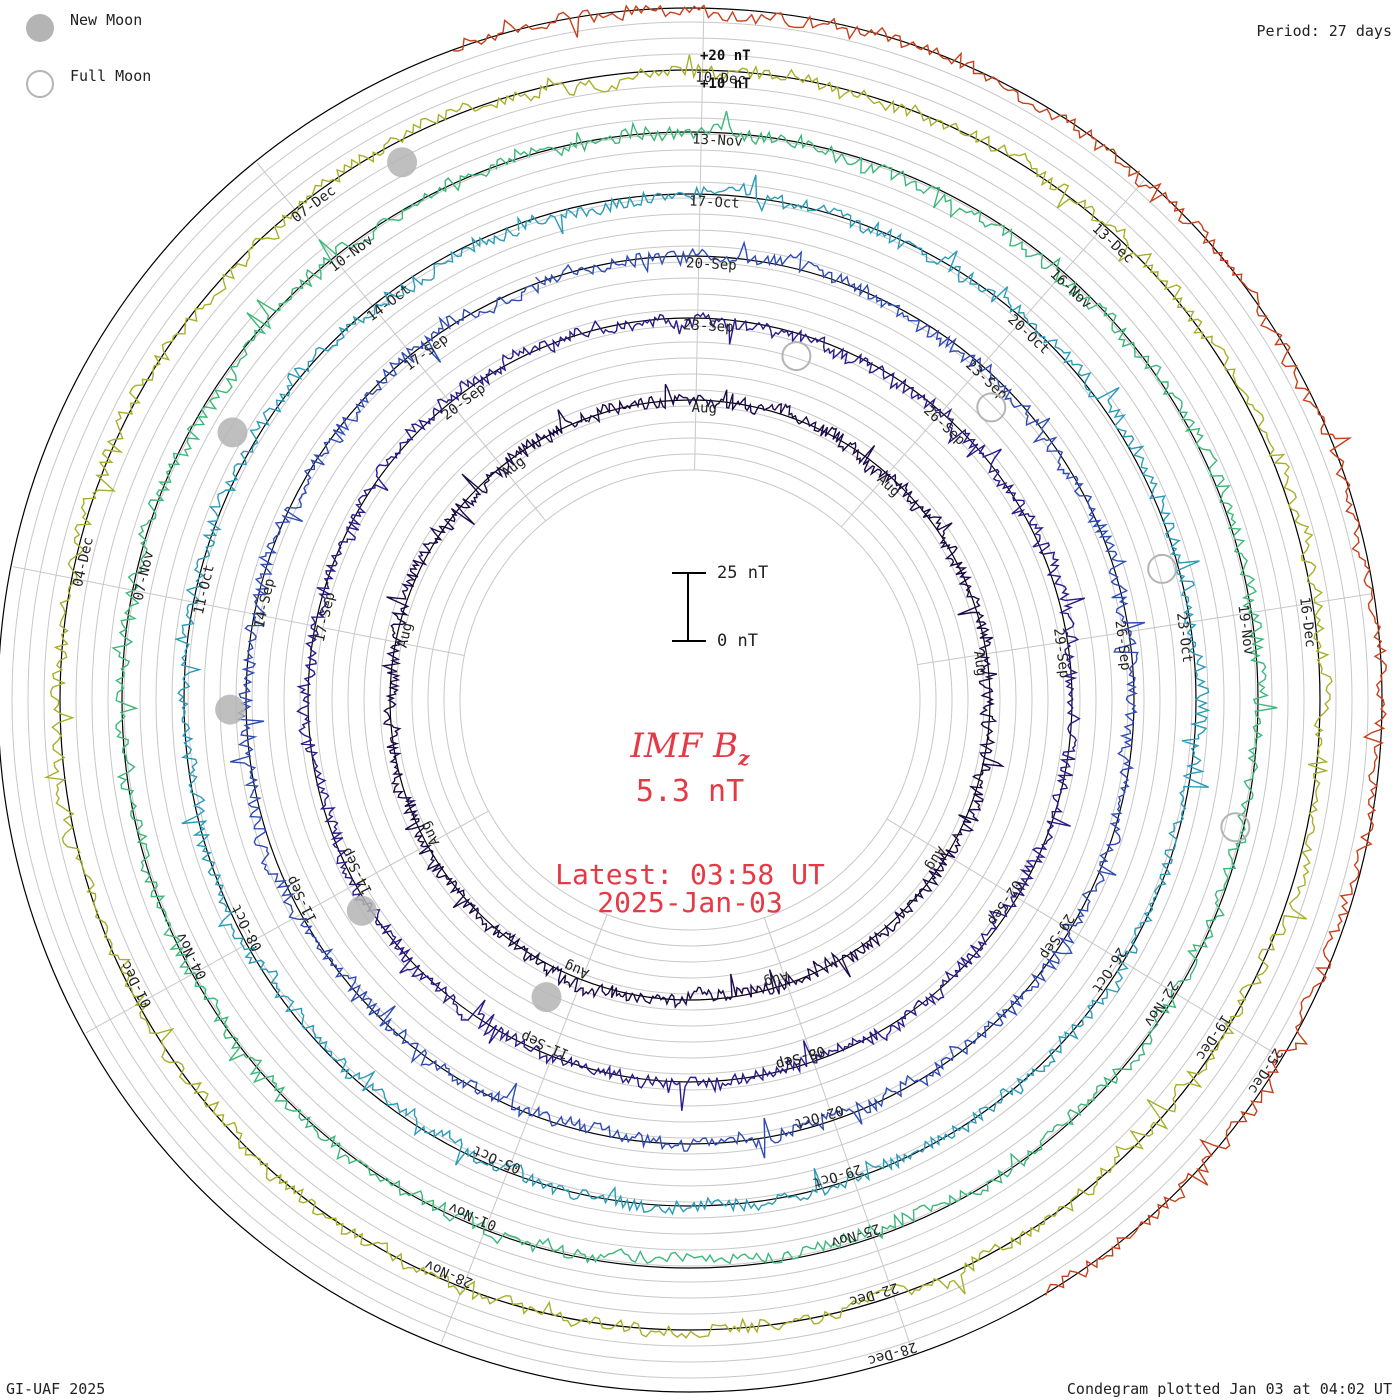 The width and height of the screenshot is (1400, 1400). Describe the element at coordinates (1071, 289) in the screenshot. I see `date-label: 16-Nov` at that location.